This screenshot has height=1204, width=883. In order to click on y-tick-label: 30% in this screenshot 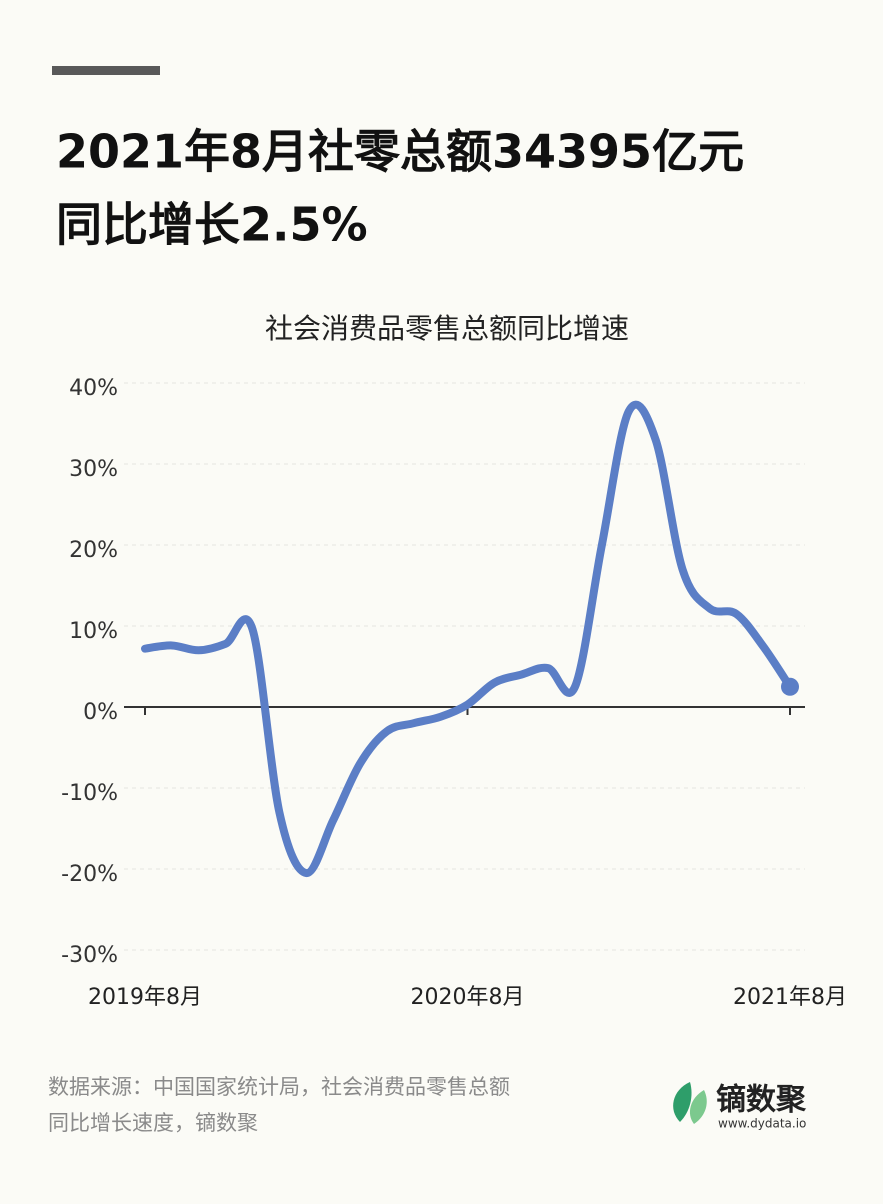, I will do `click(93, 469)`.